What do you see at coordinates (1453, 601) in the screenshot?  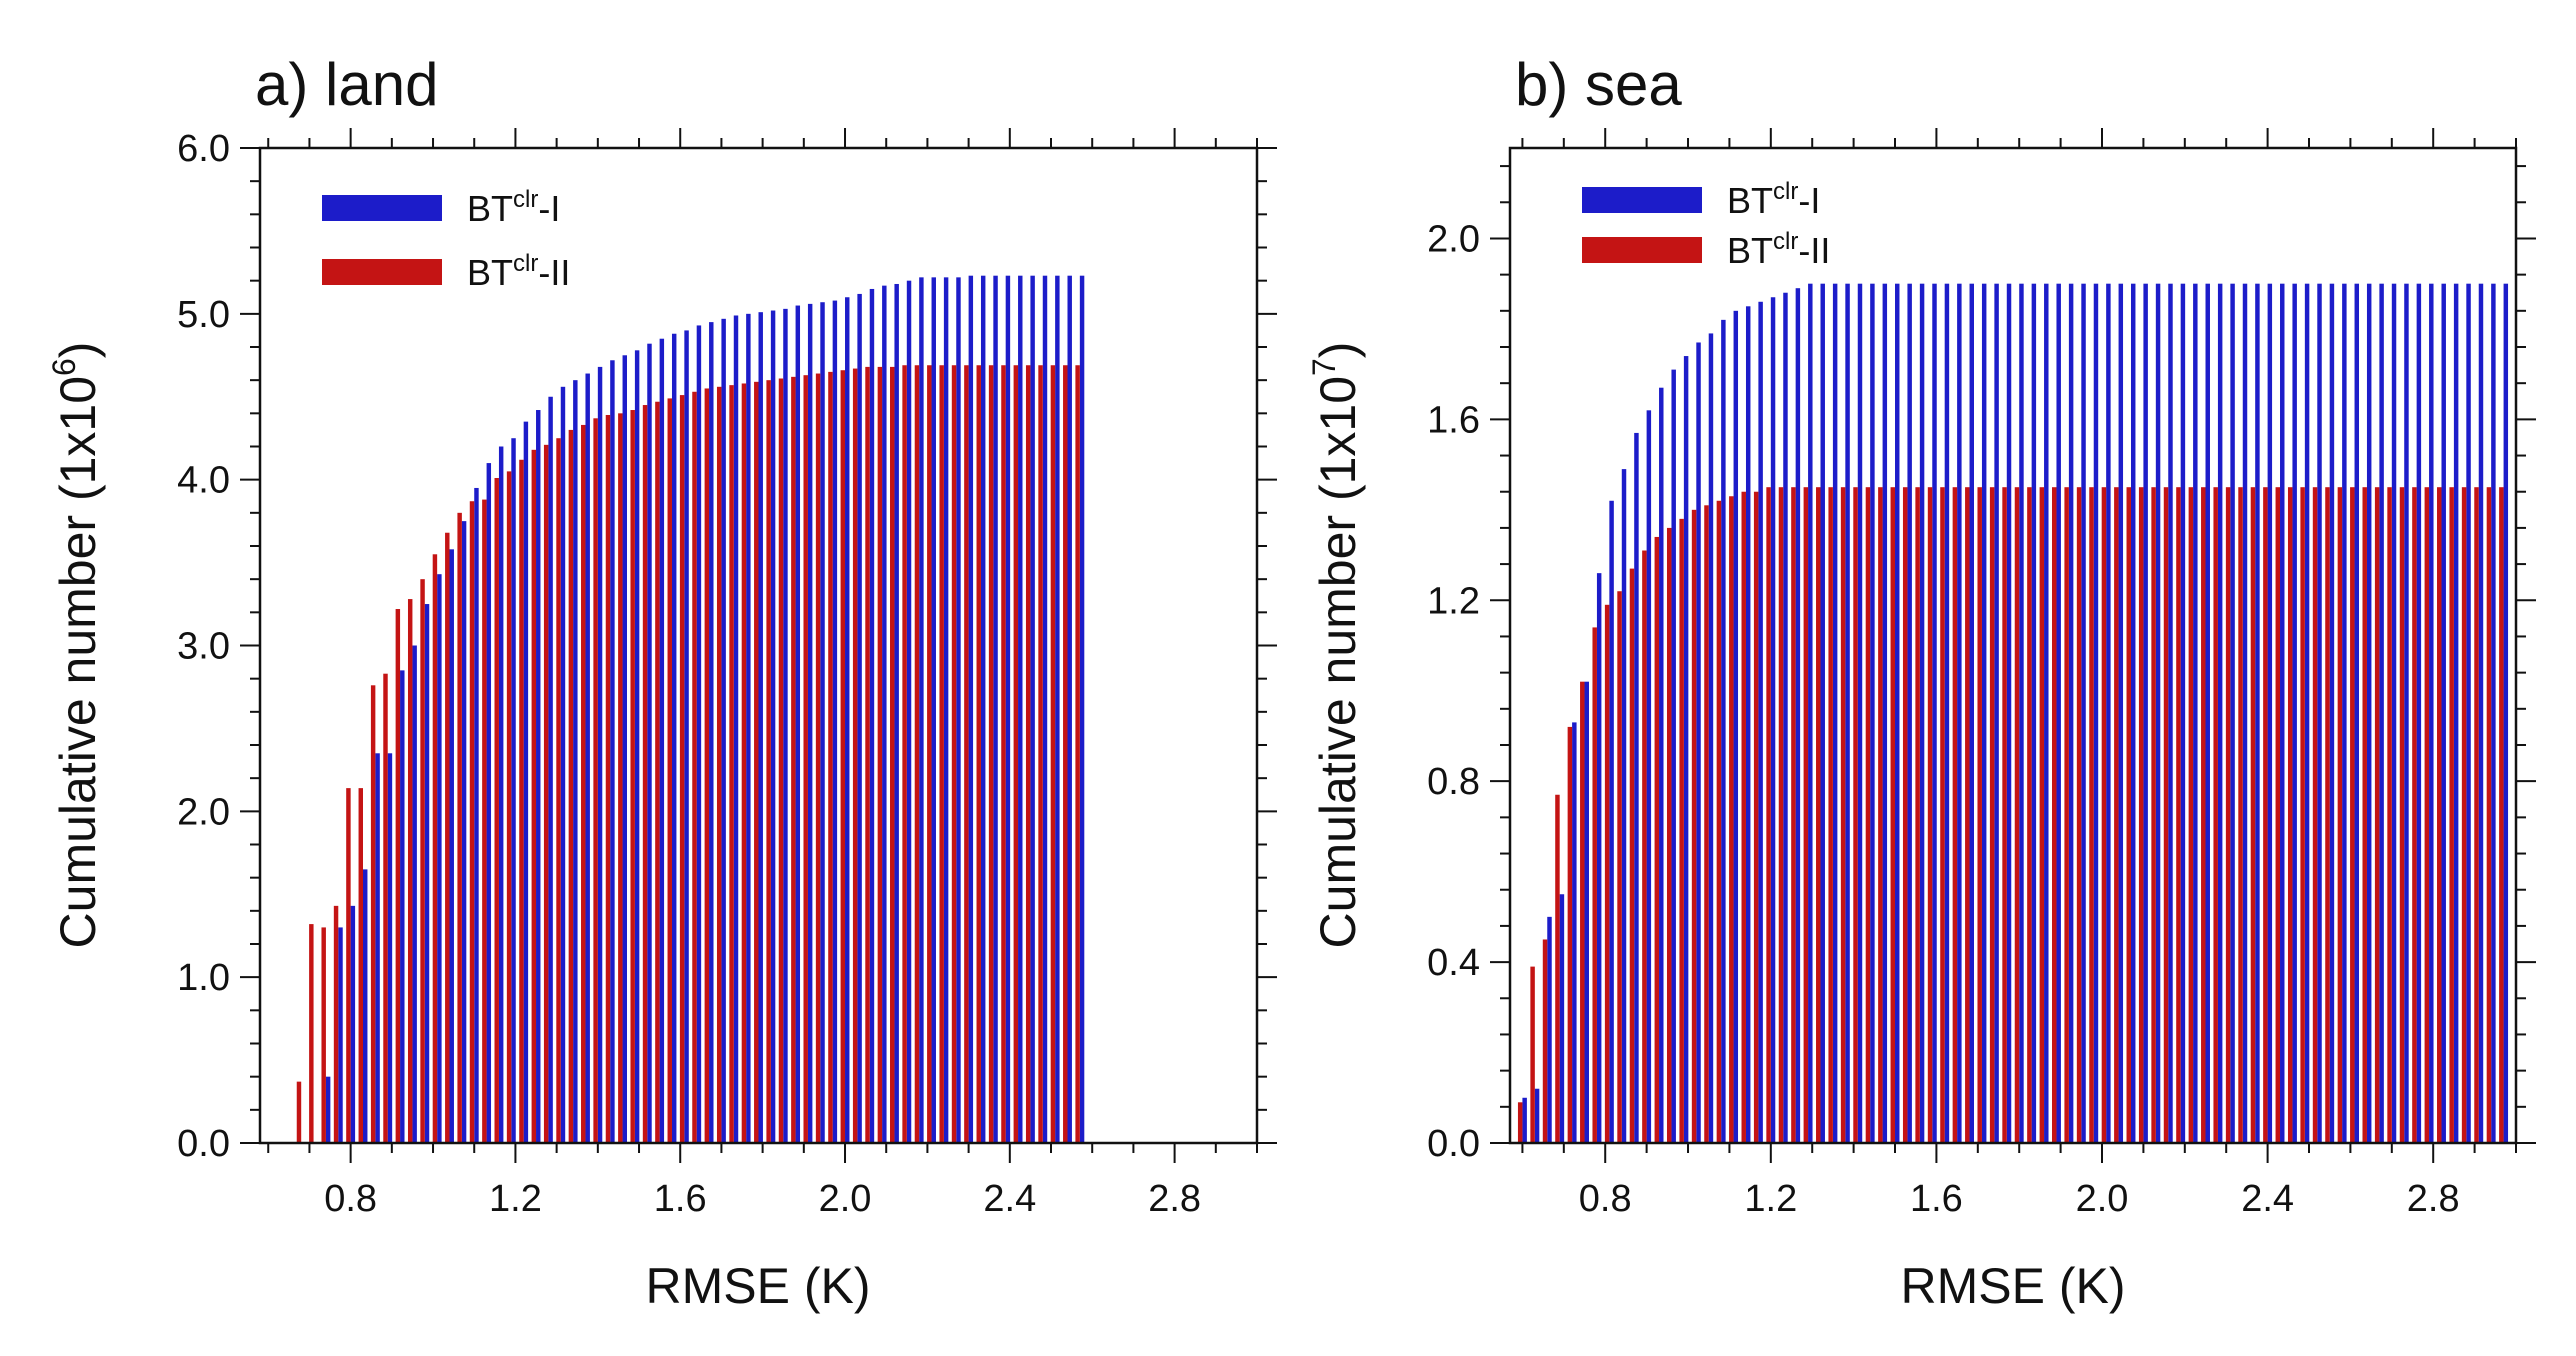 I see `y-tick-label: 1.2` at bounding box center [1453, 601].